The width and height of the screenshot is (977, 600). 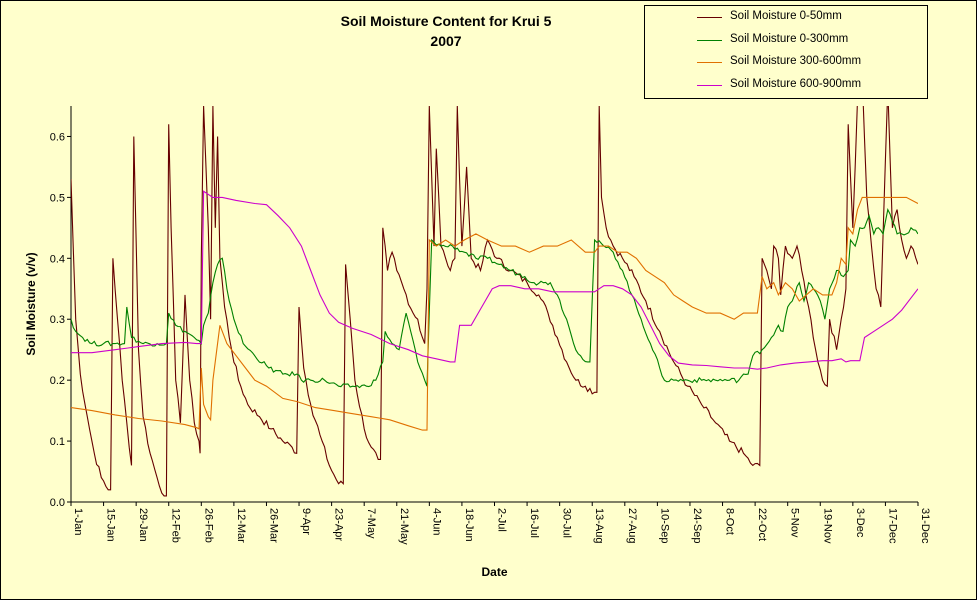 I want to click on legend-item-0-50mm: Soil Moisture 0-50mm, so click(x=786, y=18).